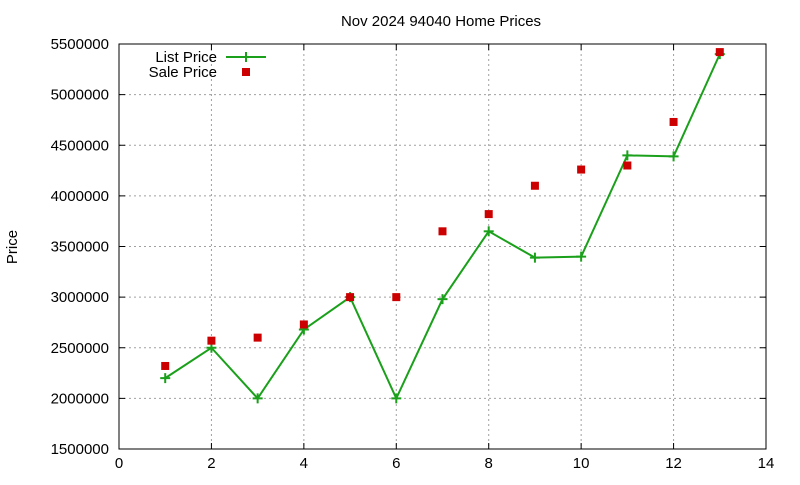 The image size is (800, 485). I want to click on x-tick-label: 6, so click(396, 463).